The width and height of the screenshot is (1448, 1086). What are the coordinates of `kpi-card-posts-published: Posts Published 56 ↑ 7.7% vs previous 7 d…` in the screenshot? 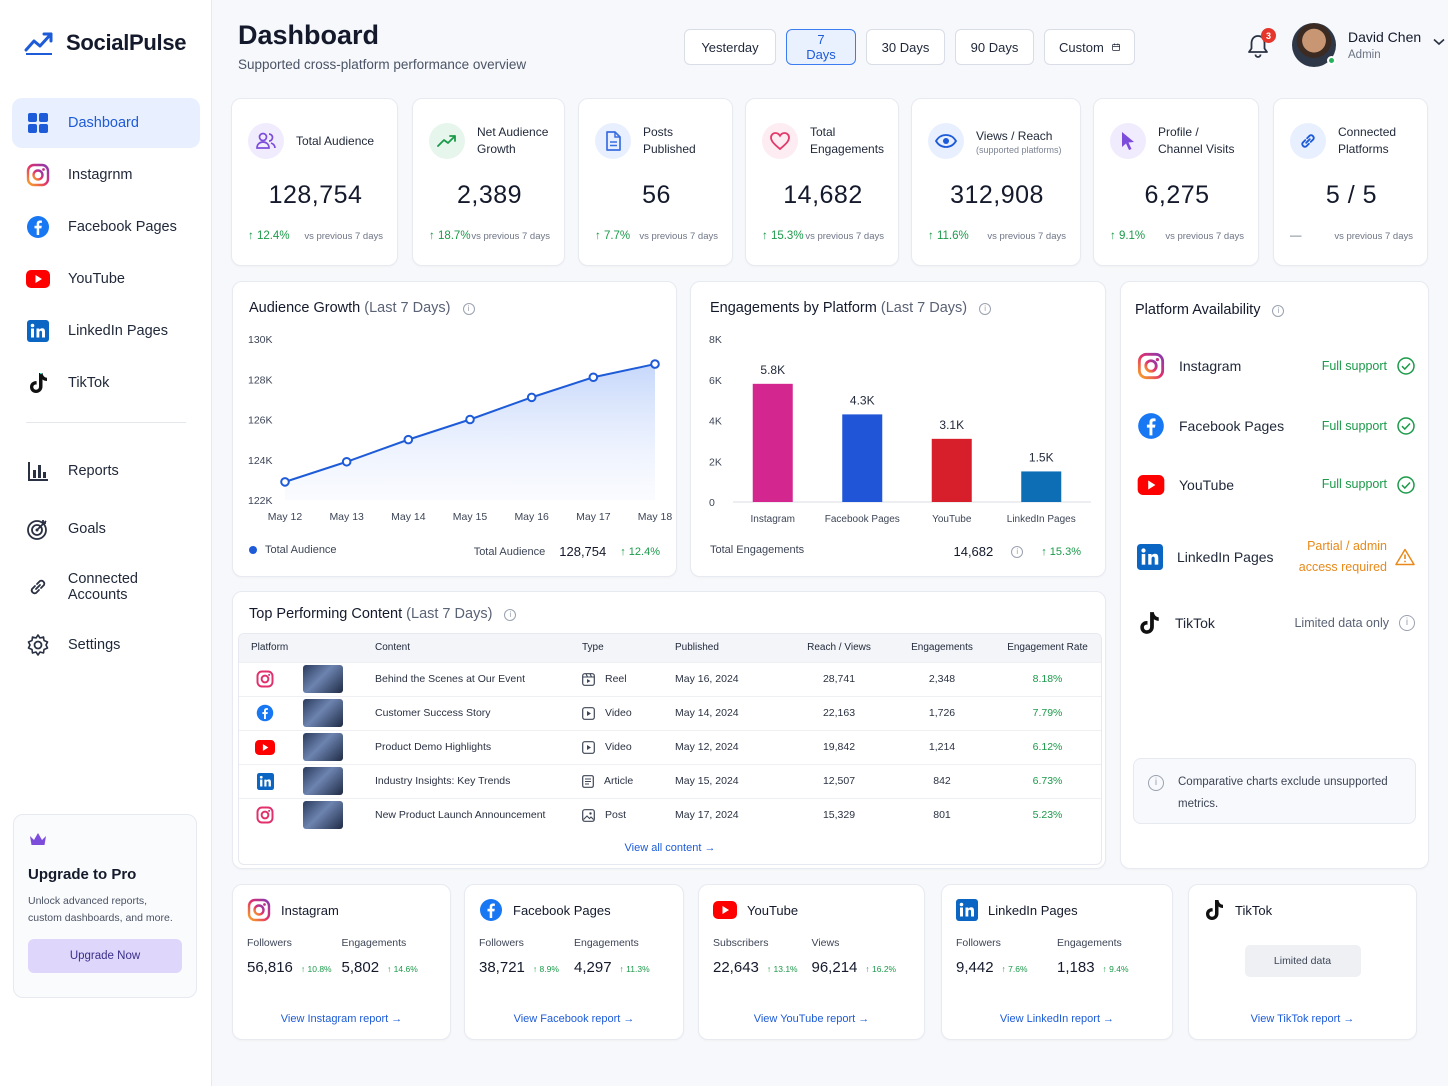 It's located at (655, 182).